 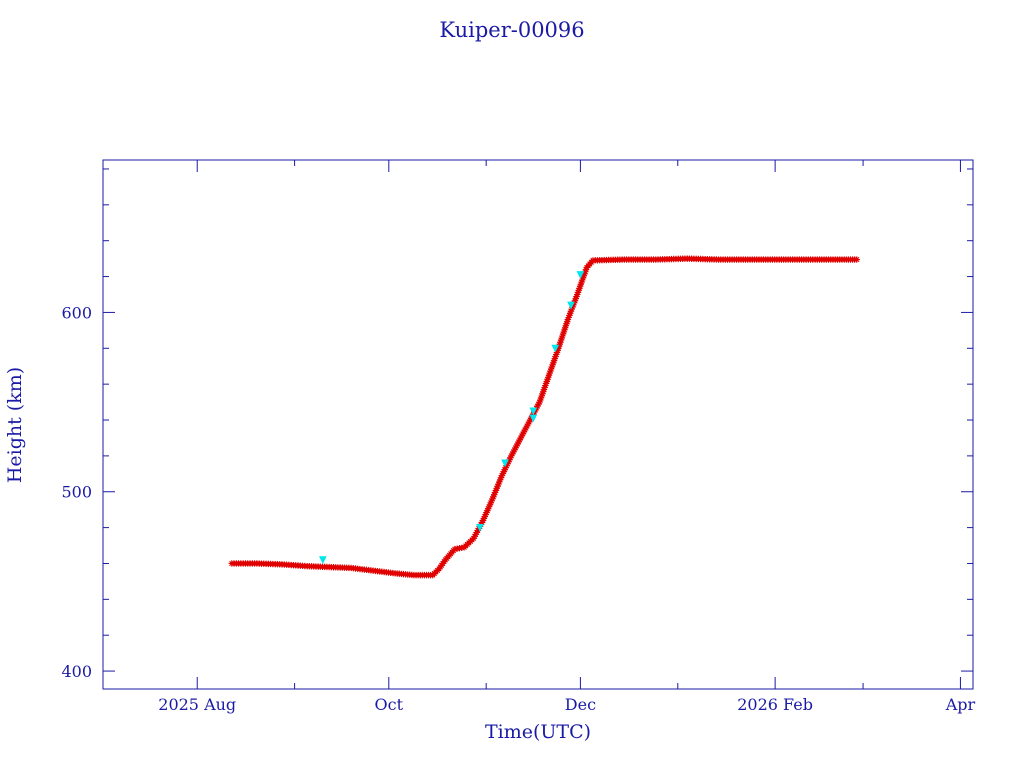 What do you see at coordinates (76, 312) in the screenshot?
I see `y-tick-label: 600` at bounding box center [76, 312].